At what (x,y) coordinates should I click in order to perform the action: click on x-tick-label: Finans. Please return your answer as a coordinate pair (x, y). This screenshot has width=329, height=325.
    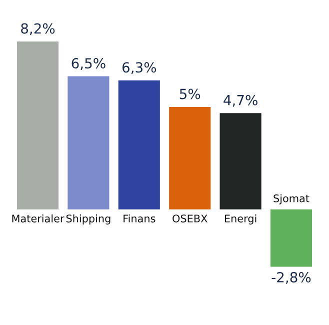
    Looking at the image, I should click on (140, 218).